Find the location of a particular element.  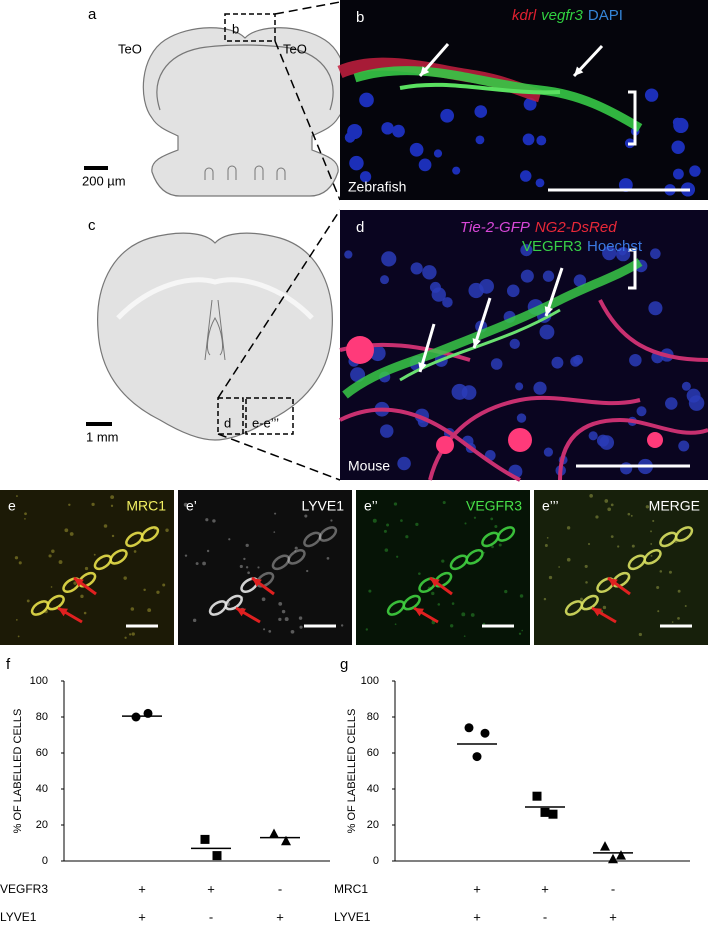

stain-name: MERGE is located at coordinates (674, 506).